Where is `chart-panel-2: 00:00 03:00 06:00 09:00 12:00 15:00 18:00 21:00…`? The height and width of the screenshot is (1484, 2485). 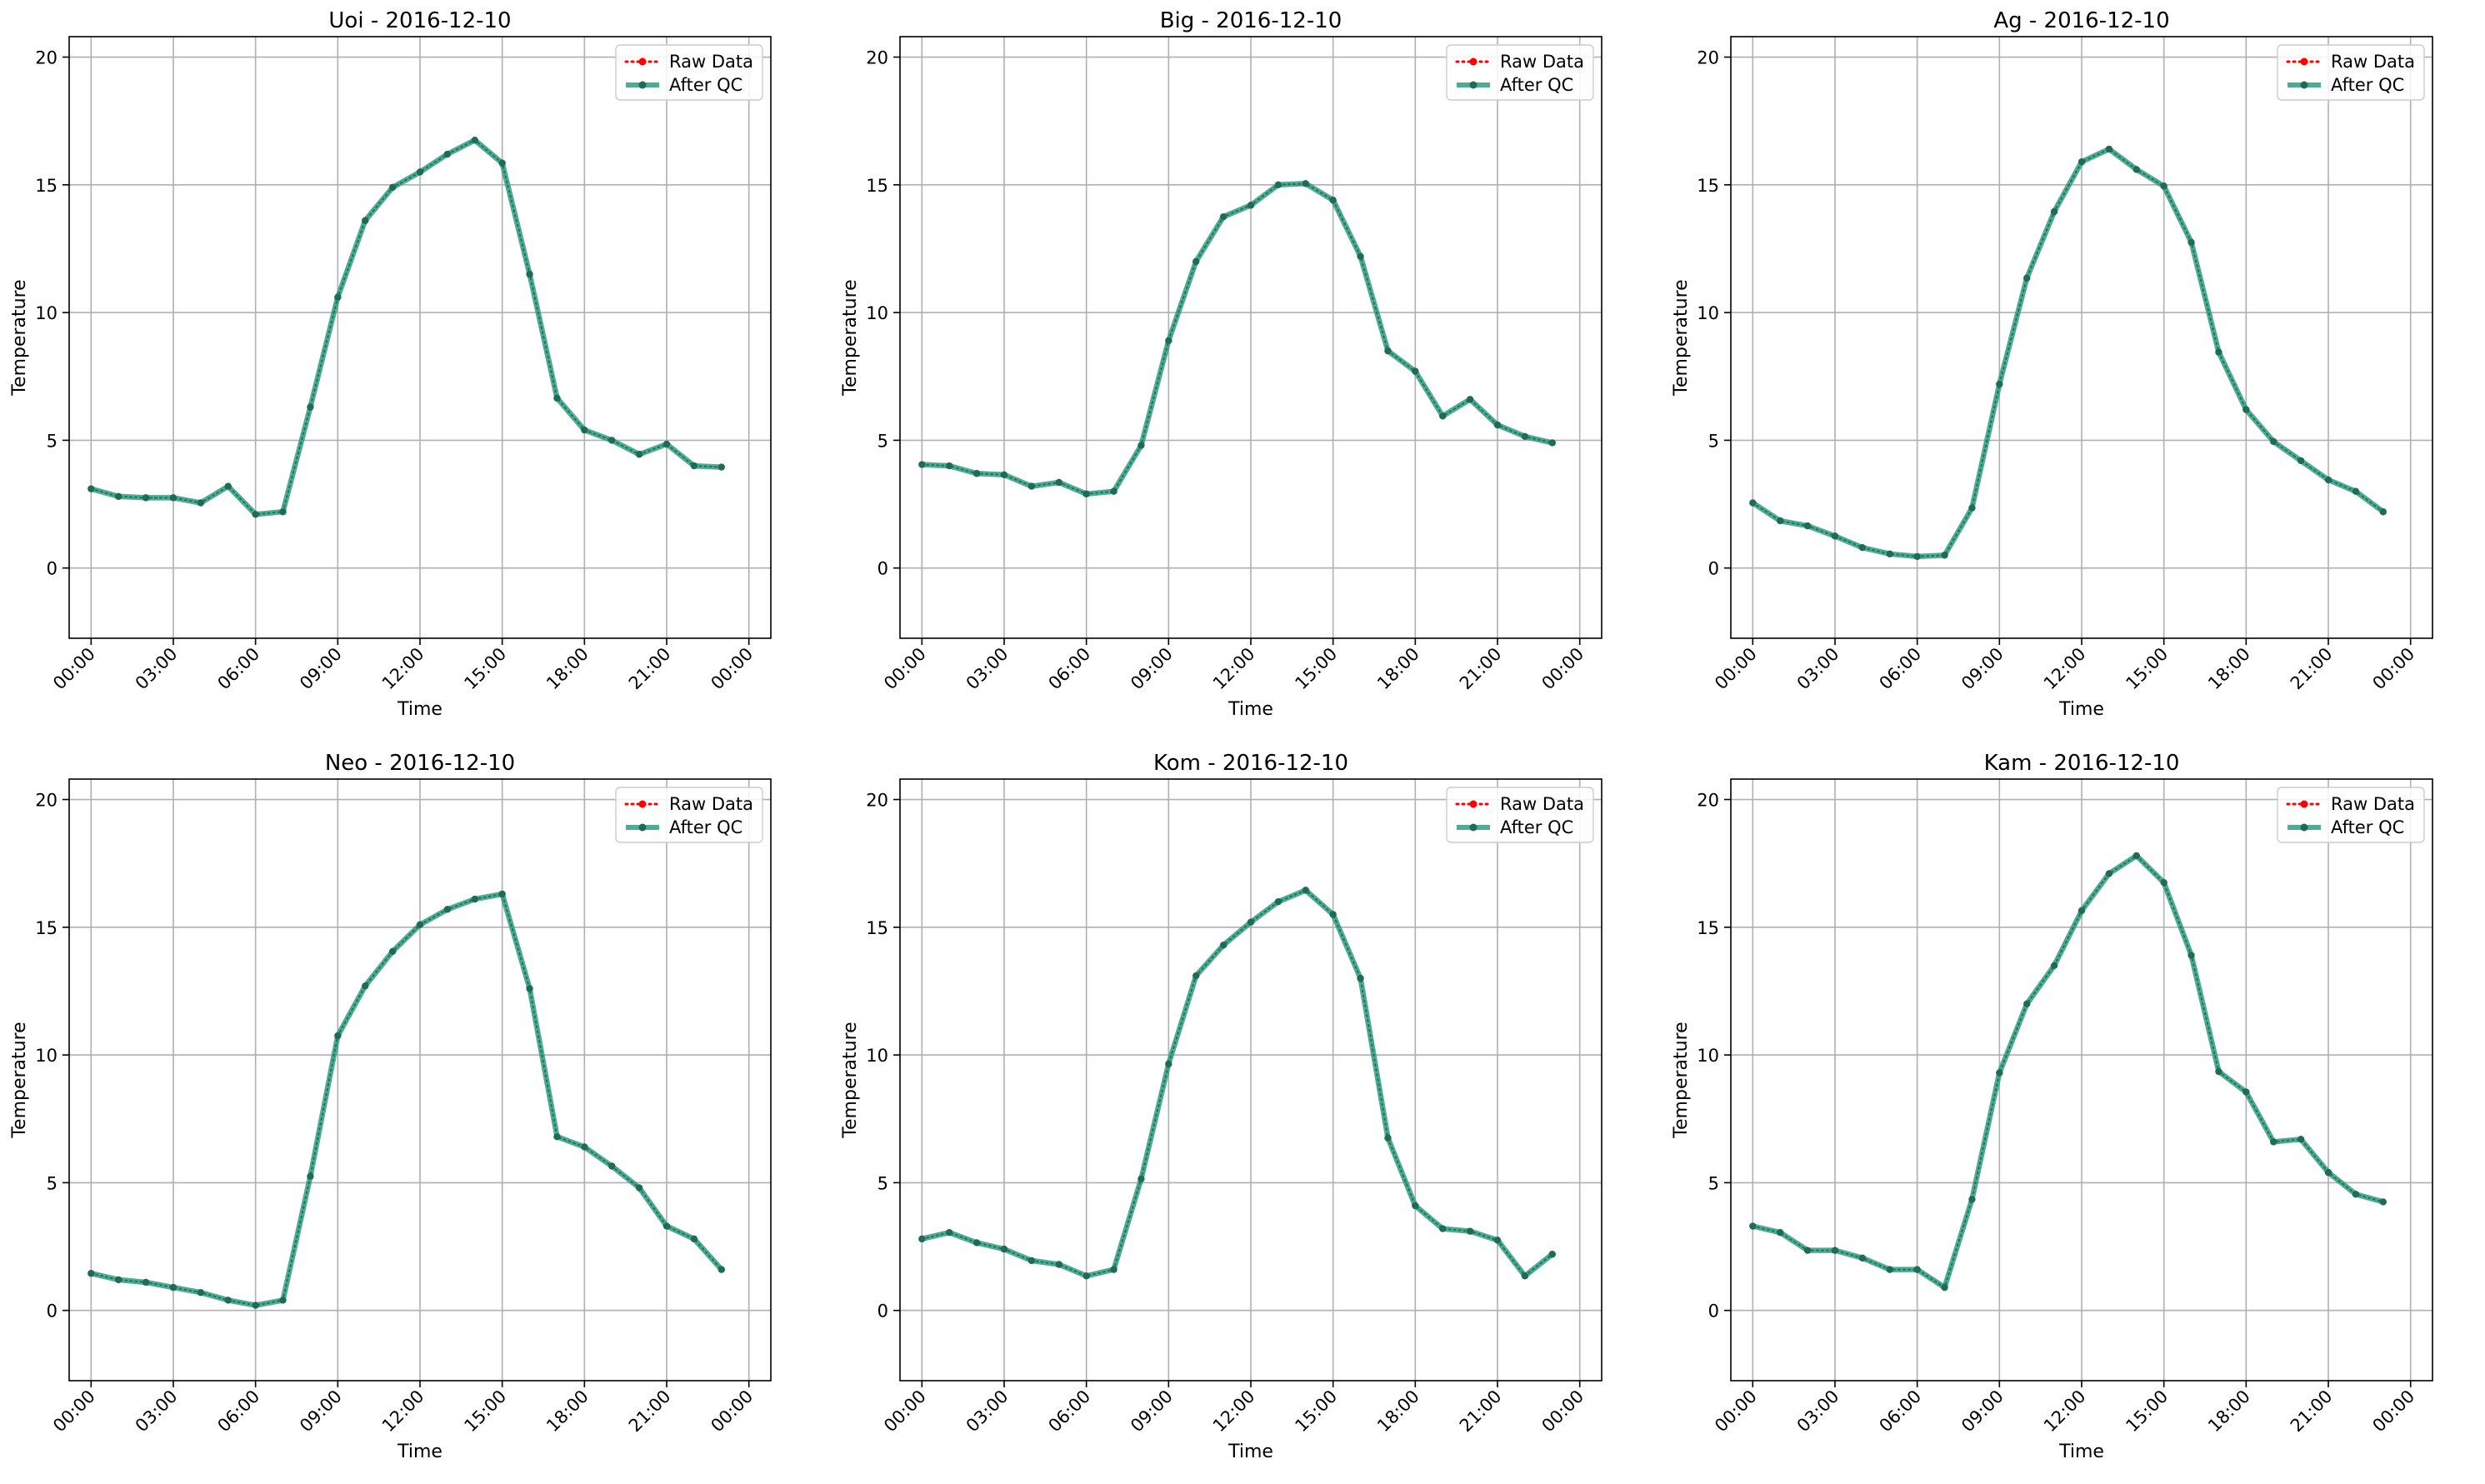
chart-panel-2: 00:00 03:00 06:00 09:00 12:00 15:00 18:00 21:00… is located at coordinates (2052, 364).